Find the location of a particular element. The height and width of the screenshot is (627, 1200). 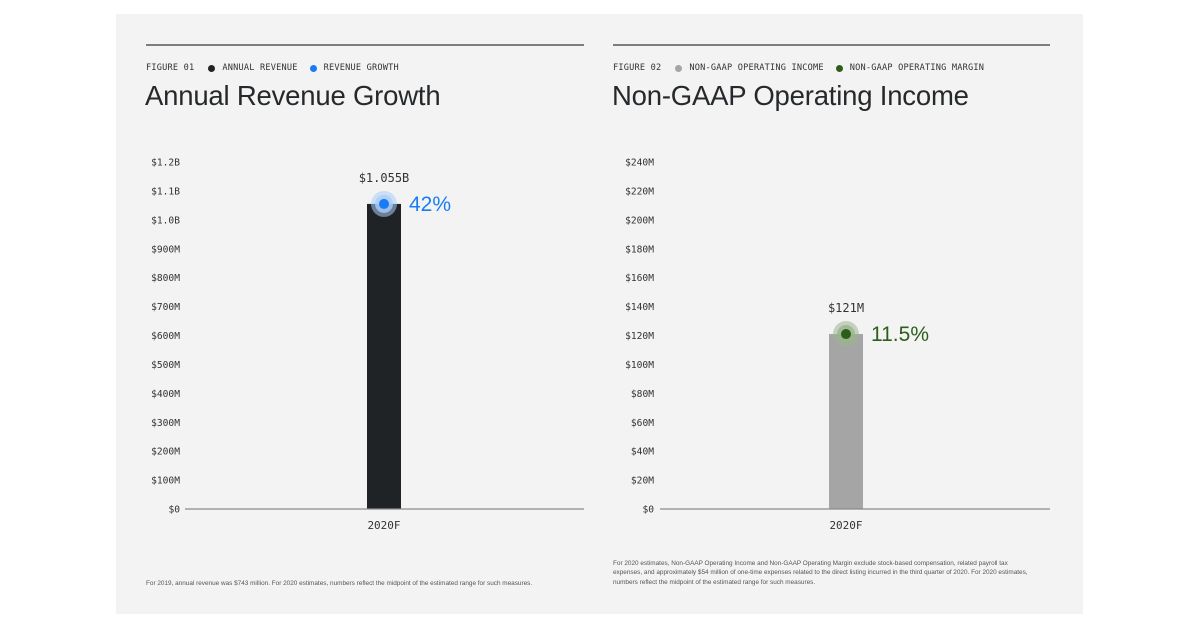

legend-label: NON-GAAP OPERATING MARGIN is located at coordinates (917, 68).